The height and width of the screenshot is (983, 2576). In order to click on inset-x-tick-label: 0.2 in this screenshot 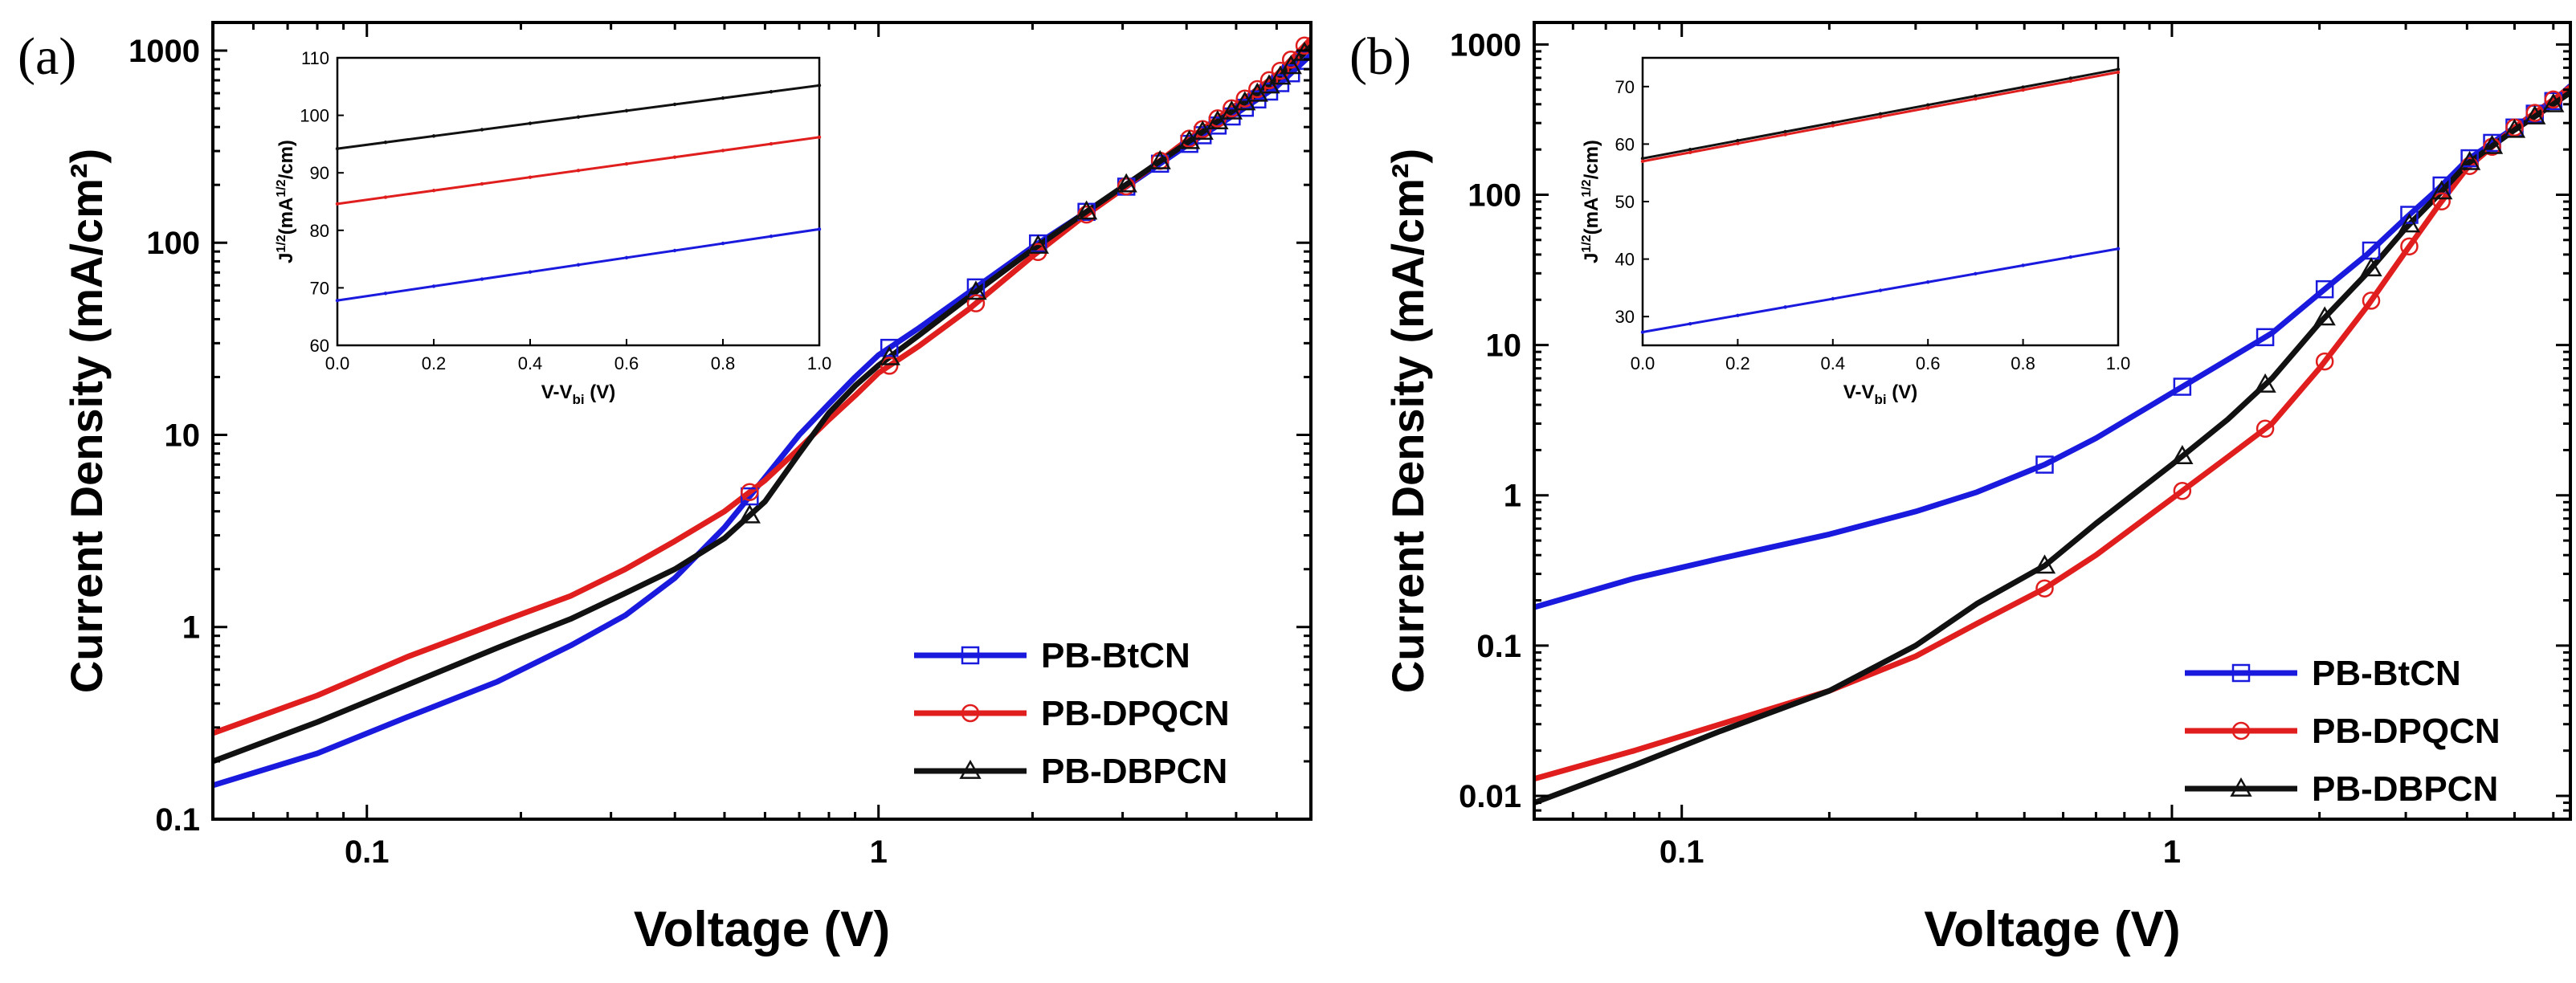, I will do `click(434, 363)`.